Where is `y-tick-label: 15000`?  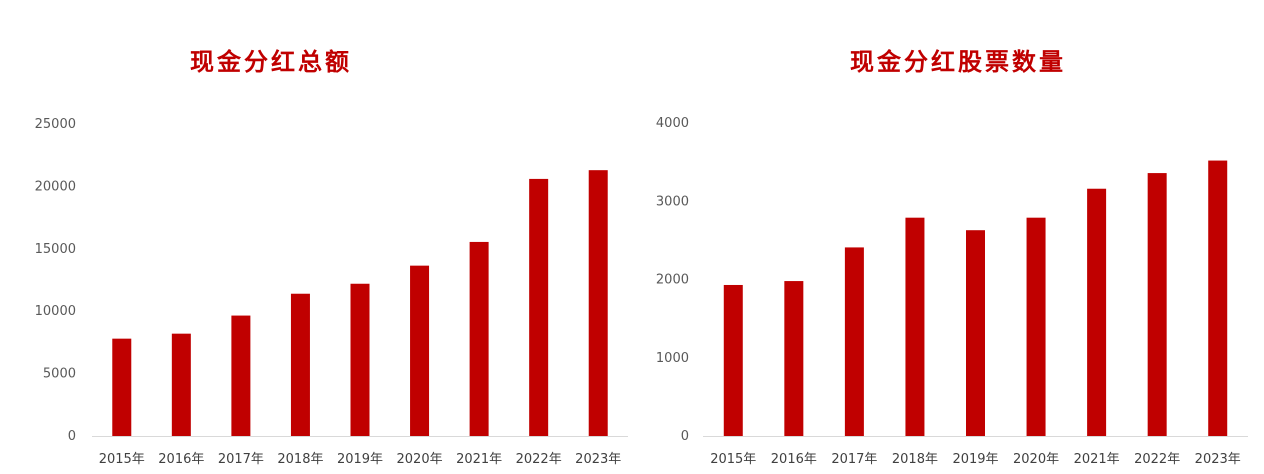
y-tick-label: 15000 is located at coordinates (55, 249).